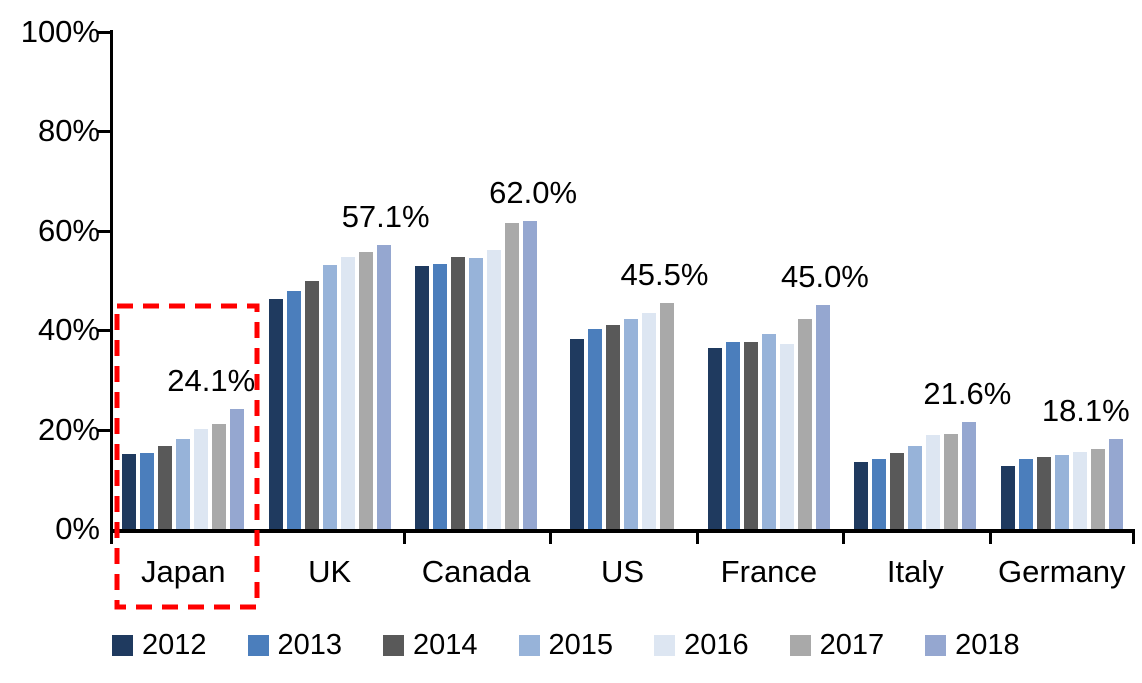 Image resolution: width=1142 pixels, height=683 pixels. I want to click on x-category-label: Canada, so click(476, 571).